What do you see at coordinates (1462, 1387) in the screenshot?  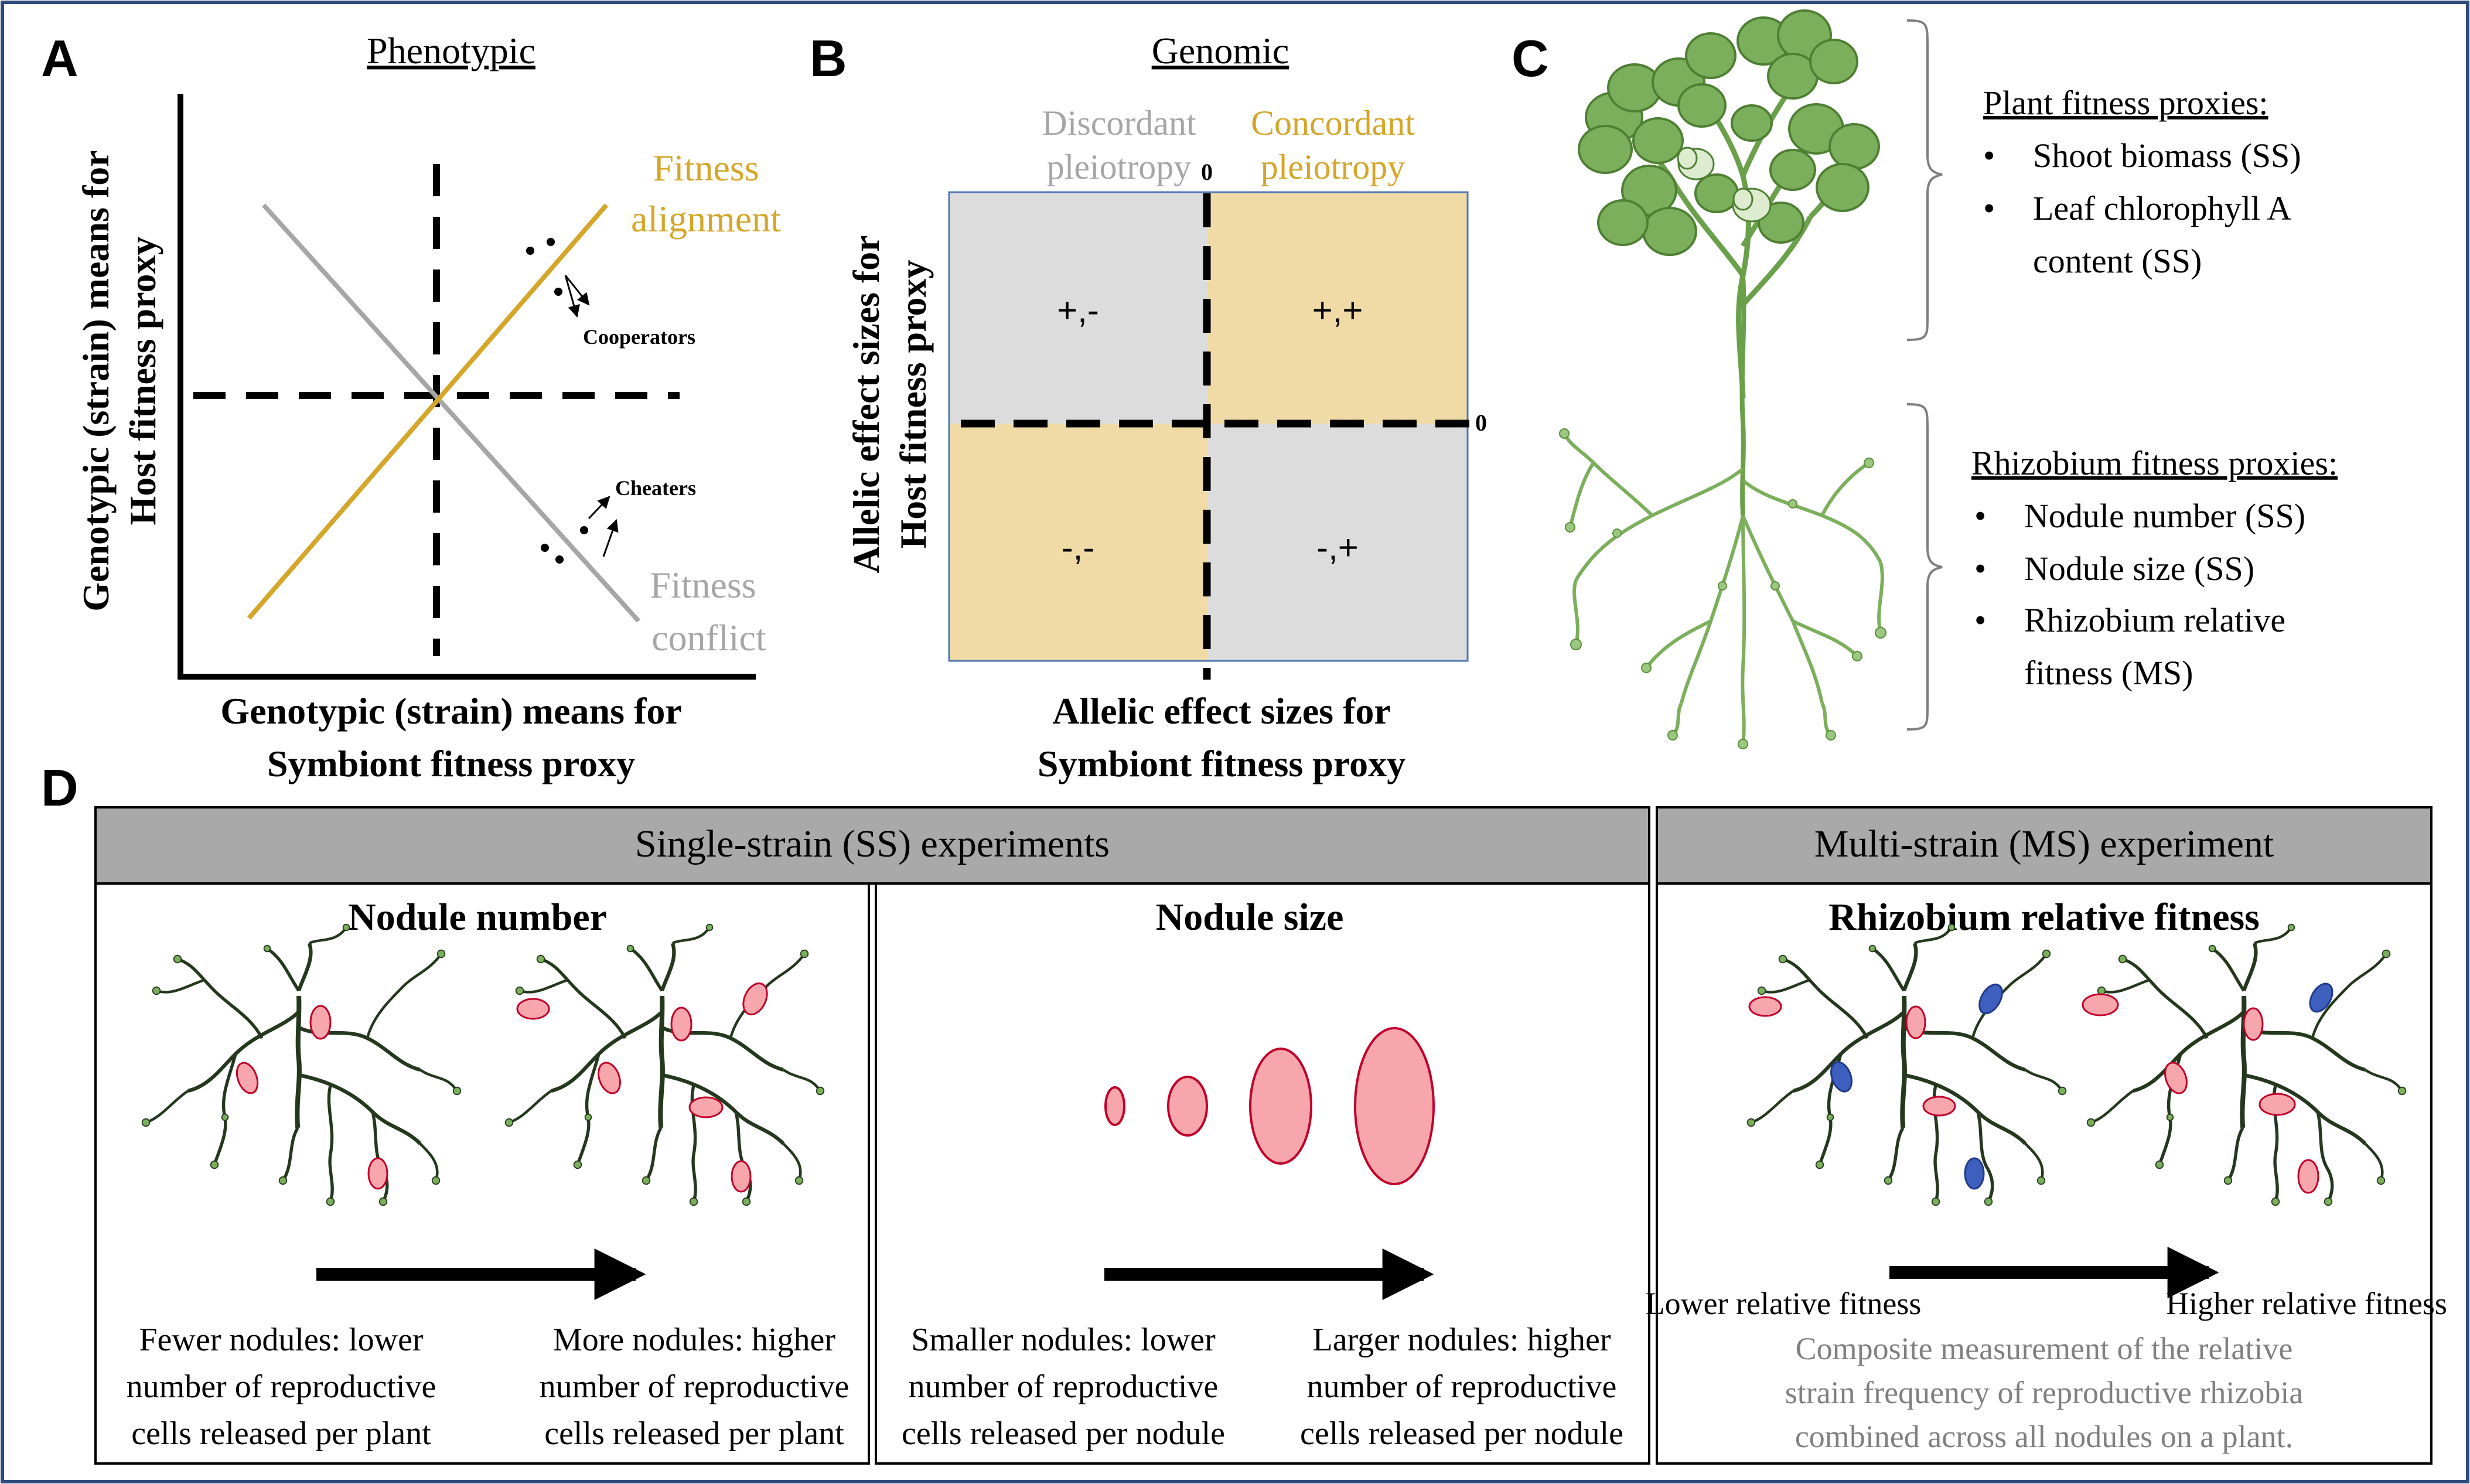 I see `ns-right-caption-2: number of reproductive` at bounding box center [1462, 1387].